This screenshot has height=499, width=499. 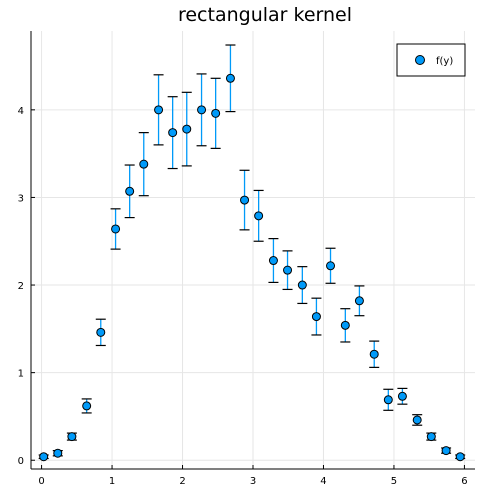 I want to click on x-tick-label: 5, so click(x=394, y=481).